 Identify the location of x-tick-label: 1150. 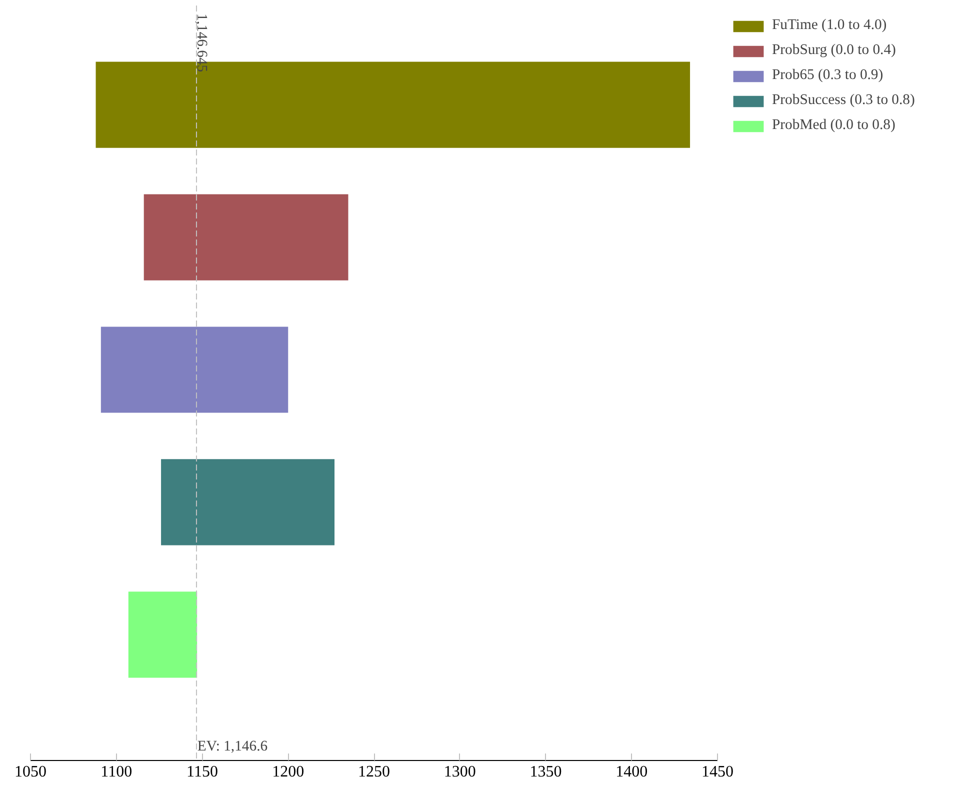
(202, 772).